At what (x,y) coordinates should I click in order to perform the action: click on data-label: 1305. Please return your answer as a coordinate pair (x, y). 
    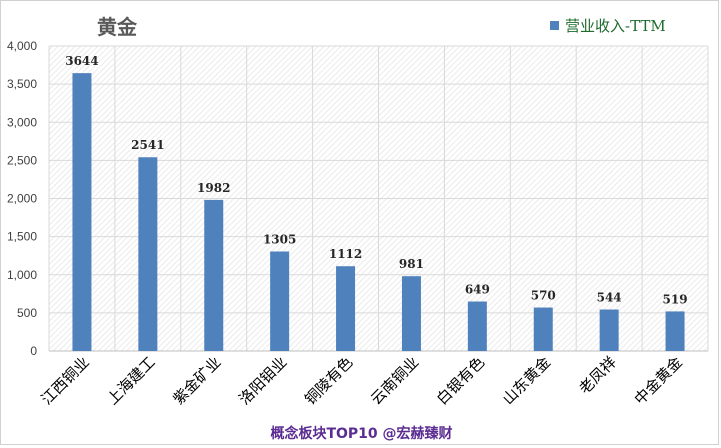
    Looking at the image, I should click on (279, 239).